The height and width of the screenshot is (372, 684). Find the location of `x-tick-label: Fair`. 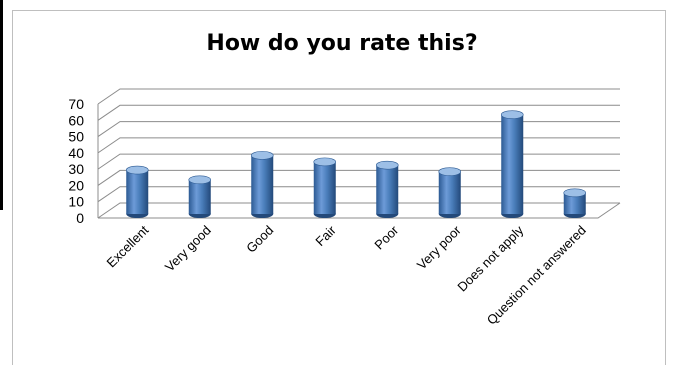

x-tick-label: Fair is located at coordinates (325, 235).